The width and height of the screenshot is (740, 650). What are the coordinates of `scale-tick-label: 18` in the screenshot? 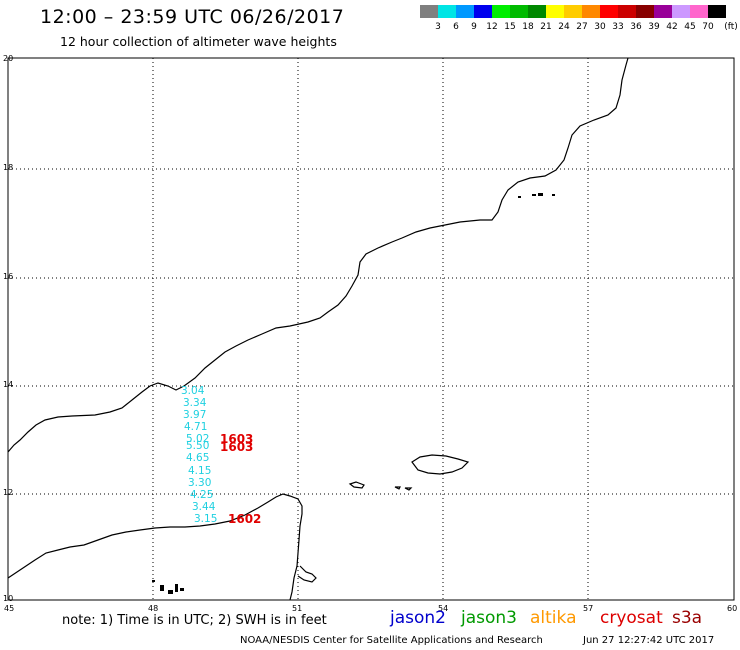 It's located at (528, 27).